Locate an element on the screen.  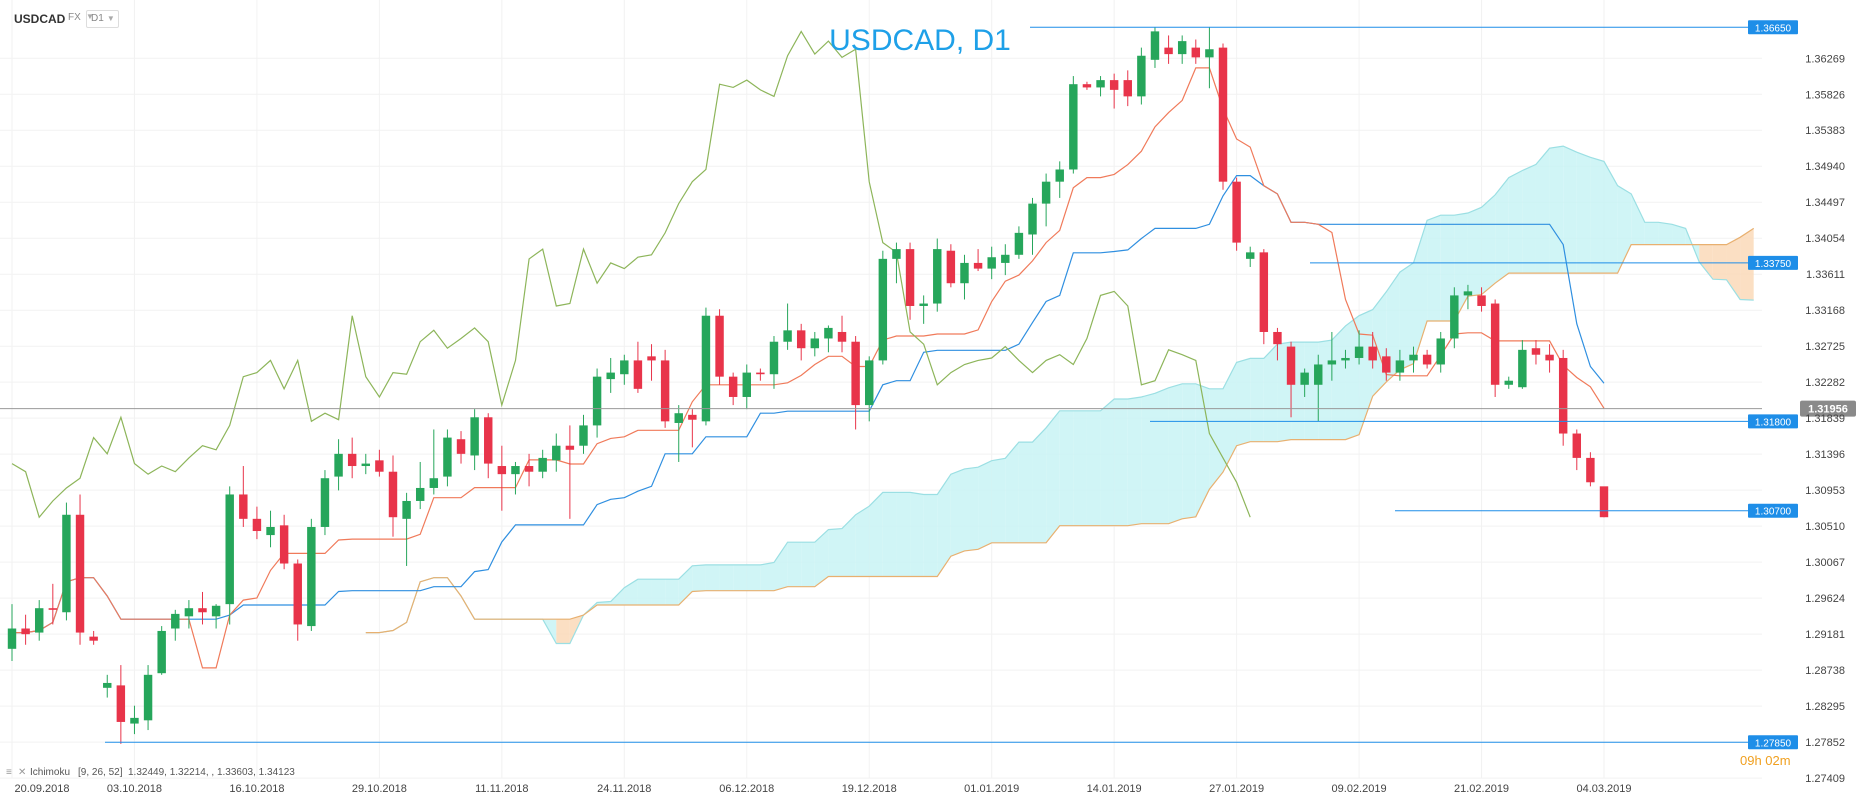
indicator-values: 1.32449, 1.32214, , 1.33603, 1.34123 is located at coordinates (211, 772).